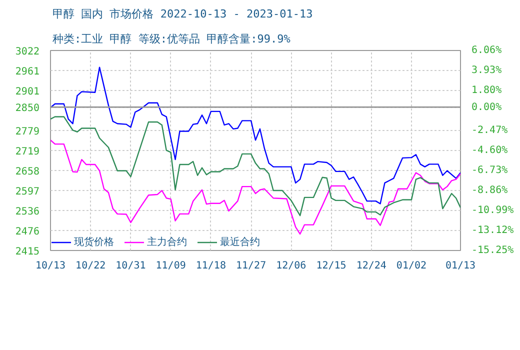 This screenshot has height=350, width=520. What do you see at coordinates (490, 170) in the screenshot?
I see `y2-tick-label: -6.73%` at bounding box center [490, 170].